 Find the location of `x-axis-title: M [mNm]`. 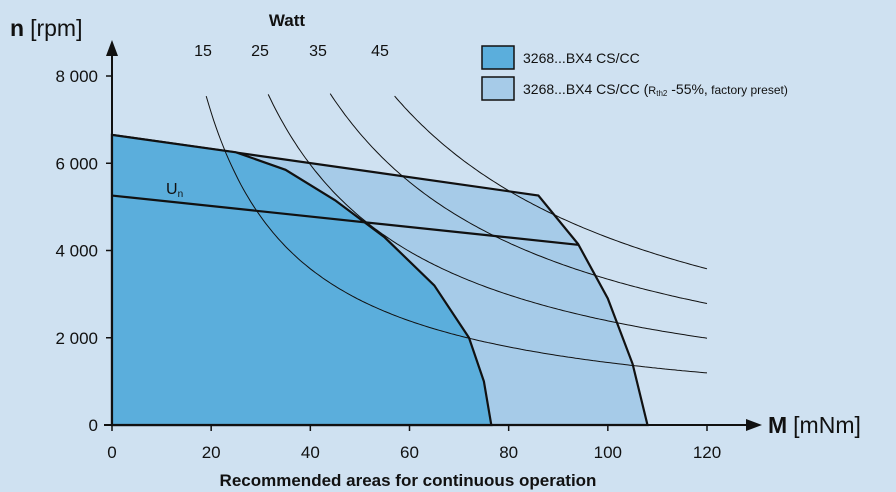

x-axis-title: M [mNm] is located at coordinates (814, 425).